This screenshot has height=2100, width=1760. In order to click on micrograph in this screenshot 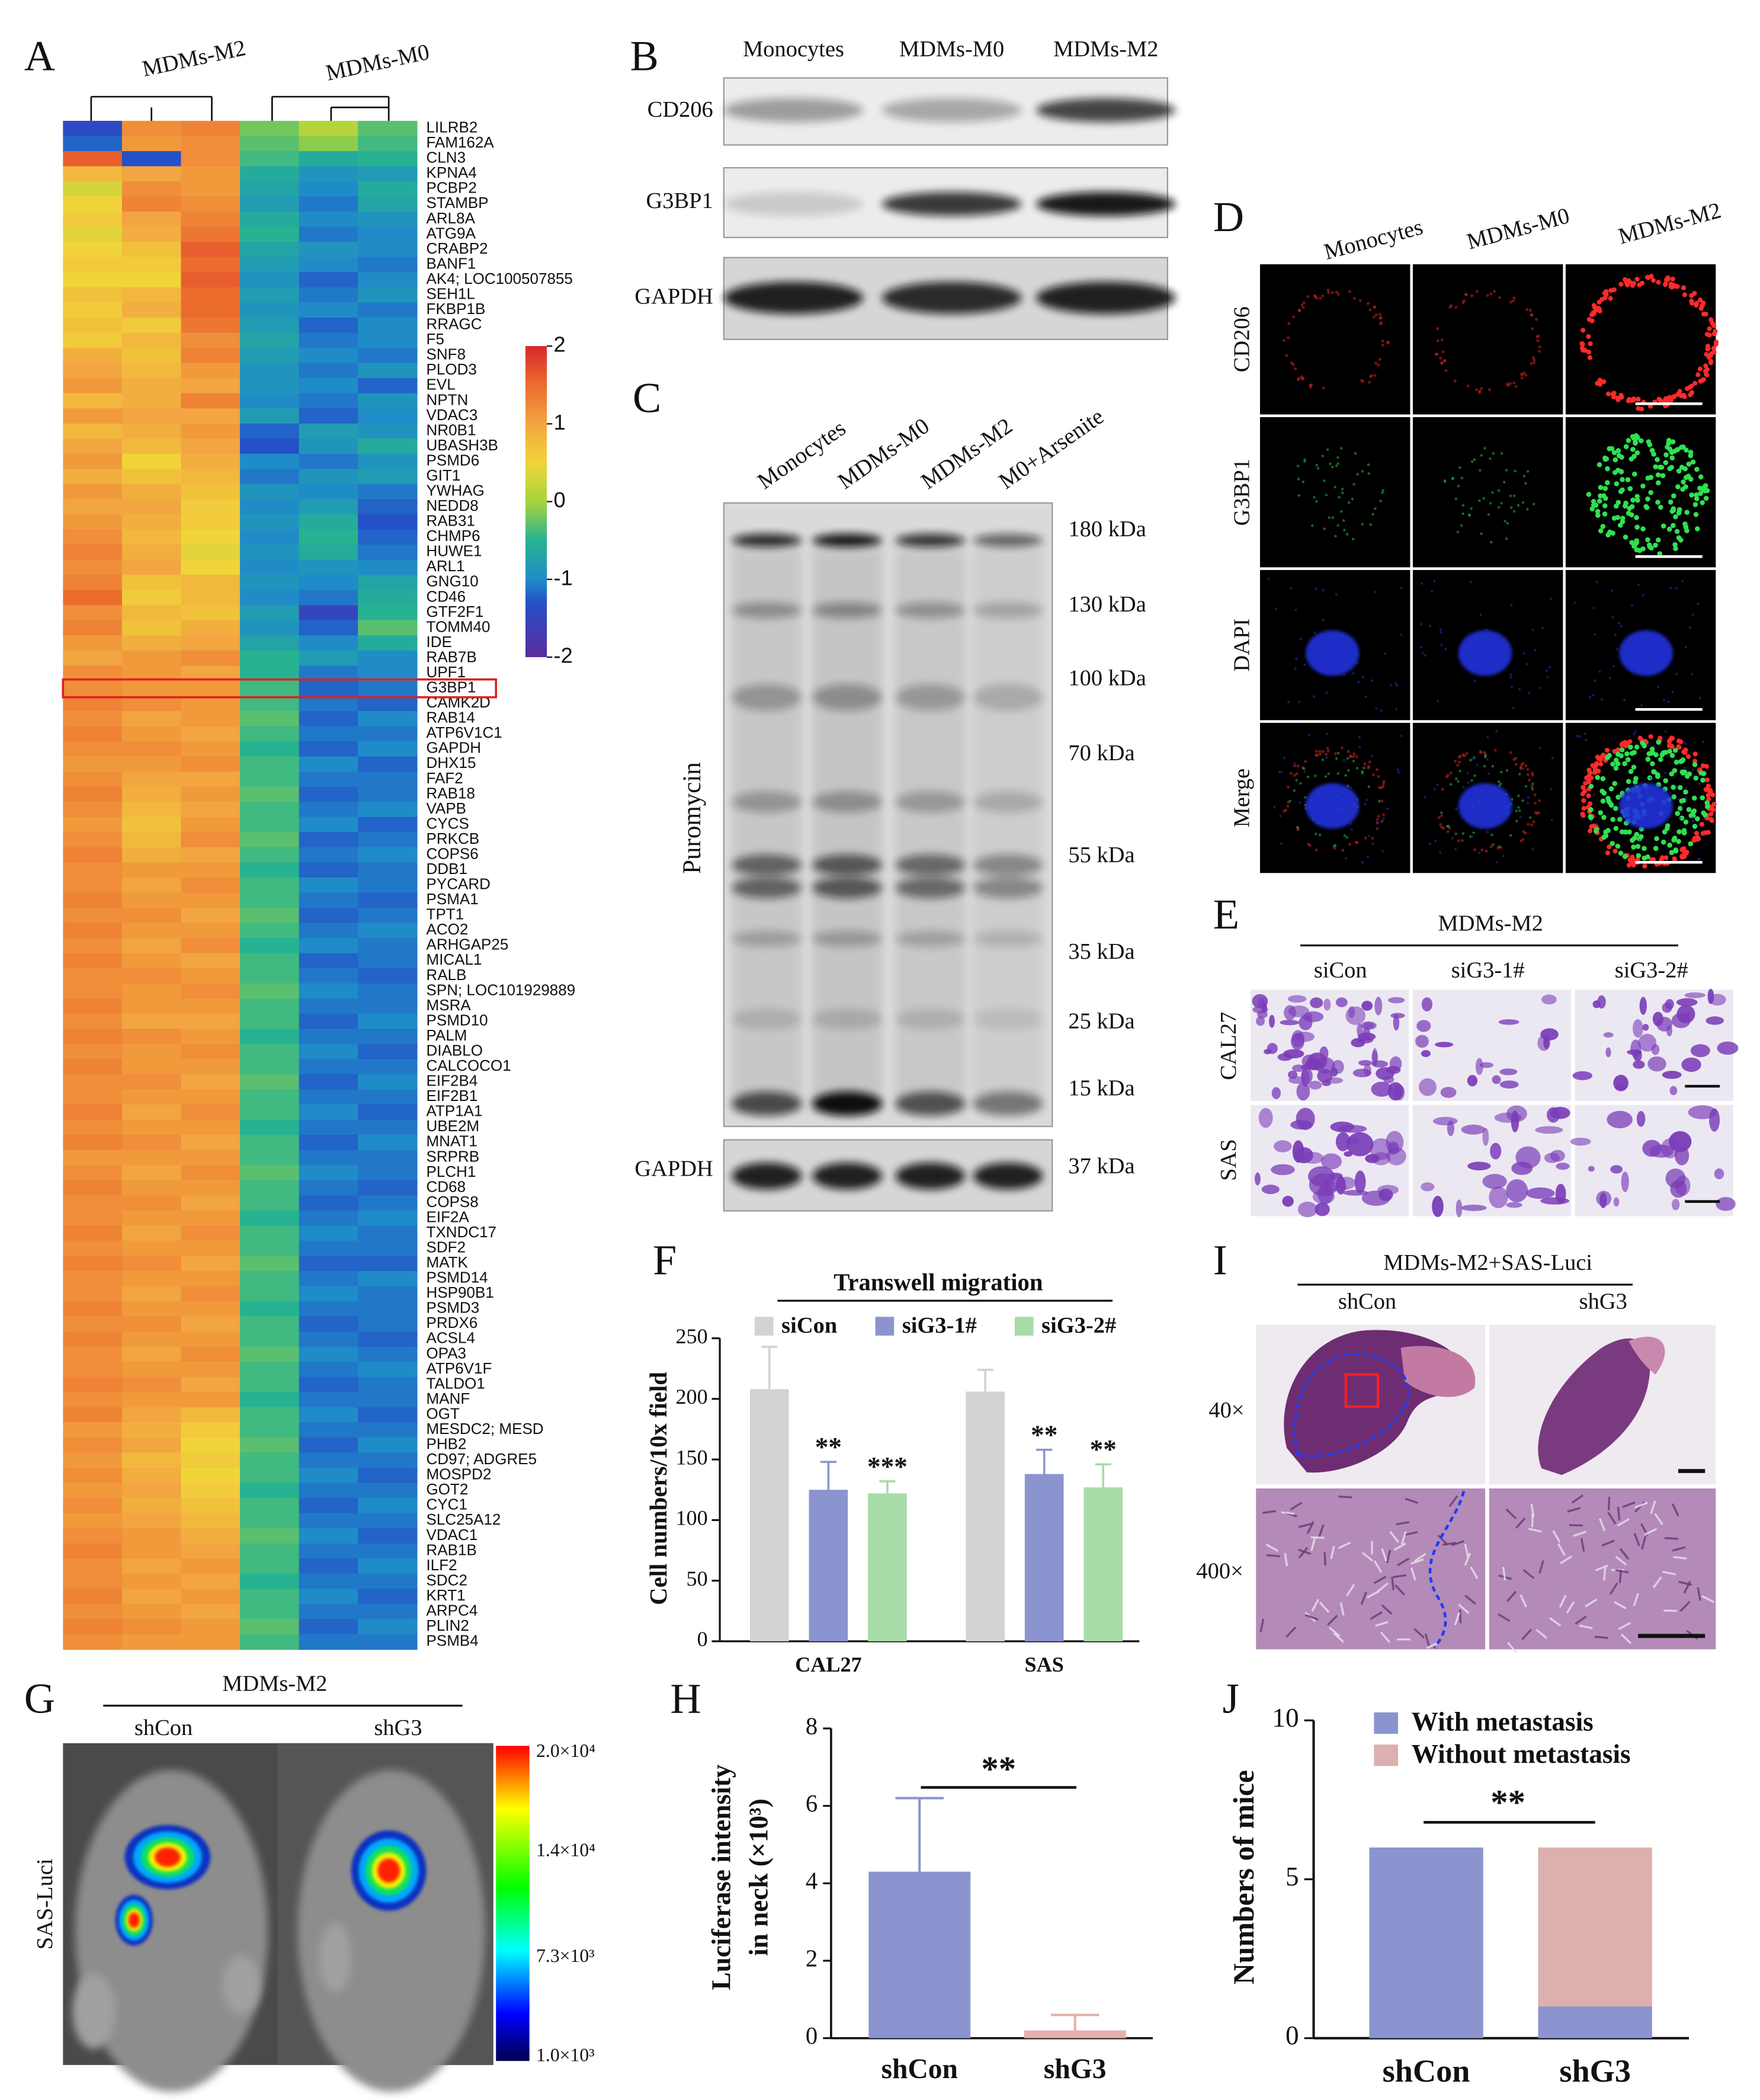, I will do `click(1334, 339)`.